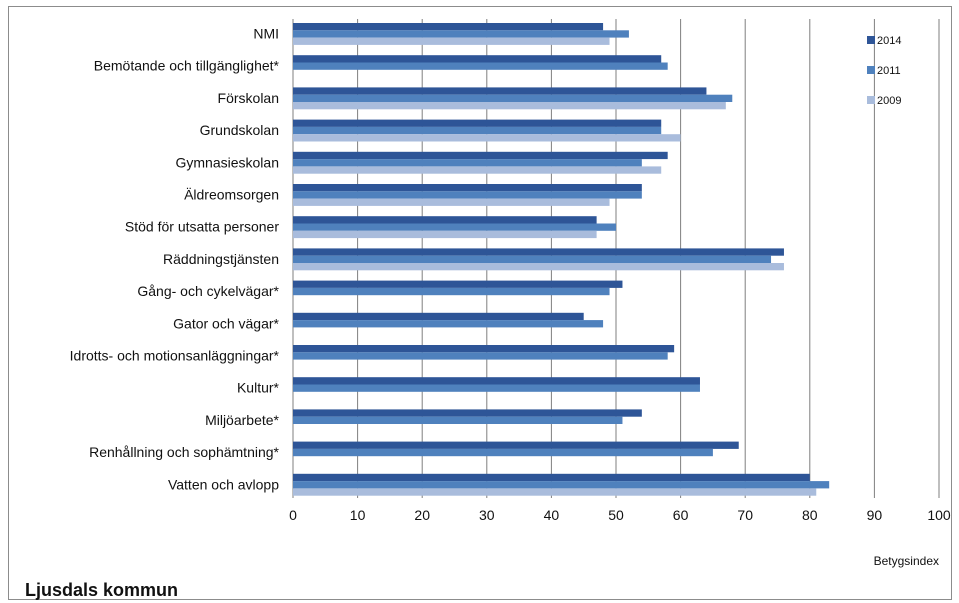 This screenshot has height=603, width=959. Describe the element at coordinates (266, 34) in the screenshot. I see `category-label: NMI` at that location.